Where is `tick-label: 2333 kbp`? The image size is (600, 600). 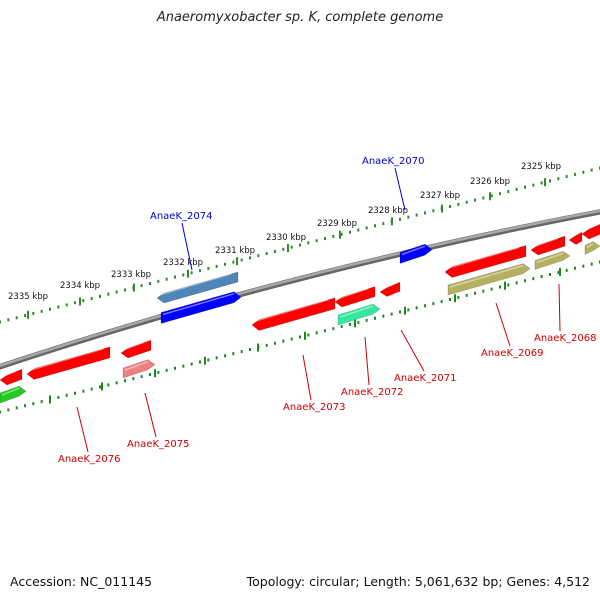 tick-label: 2333 kbp is located at coordinates (131, 275).